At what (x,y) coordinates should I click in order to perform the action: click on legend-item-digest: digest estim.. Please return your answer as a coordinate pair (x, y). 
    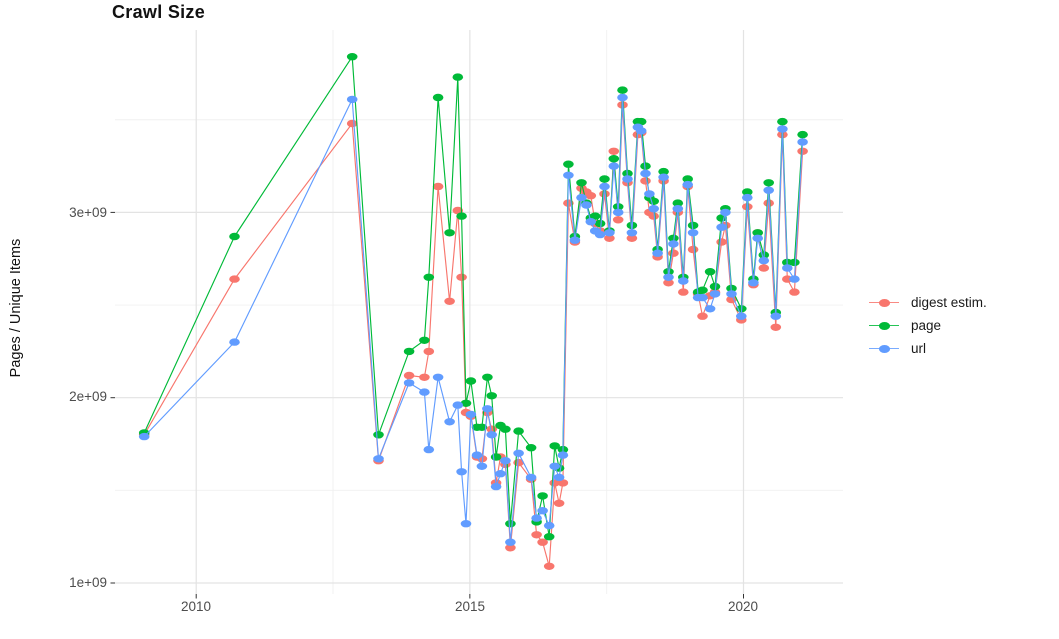
    Looking at the image, I should click on (928, 302).